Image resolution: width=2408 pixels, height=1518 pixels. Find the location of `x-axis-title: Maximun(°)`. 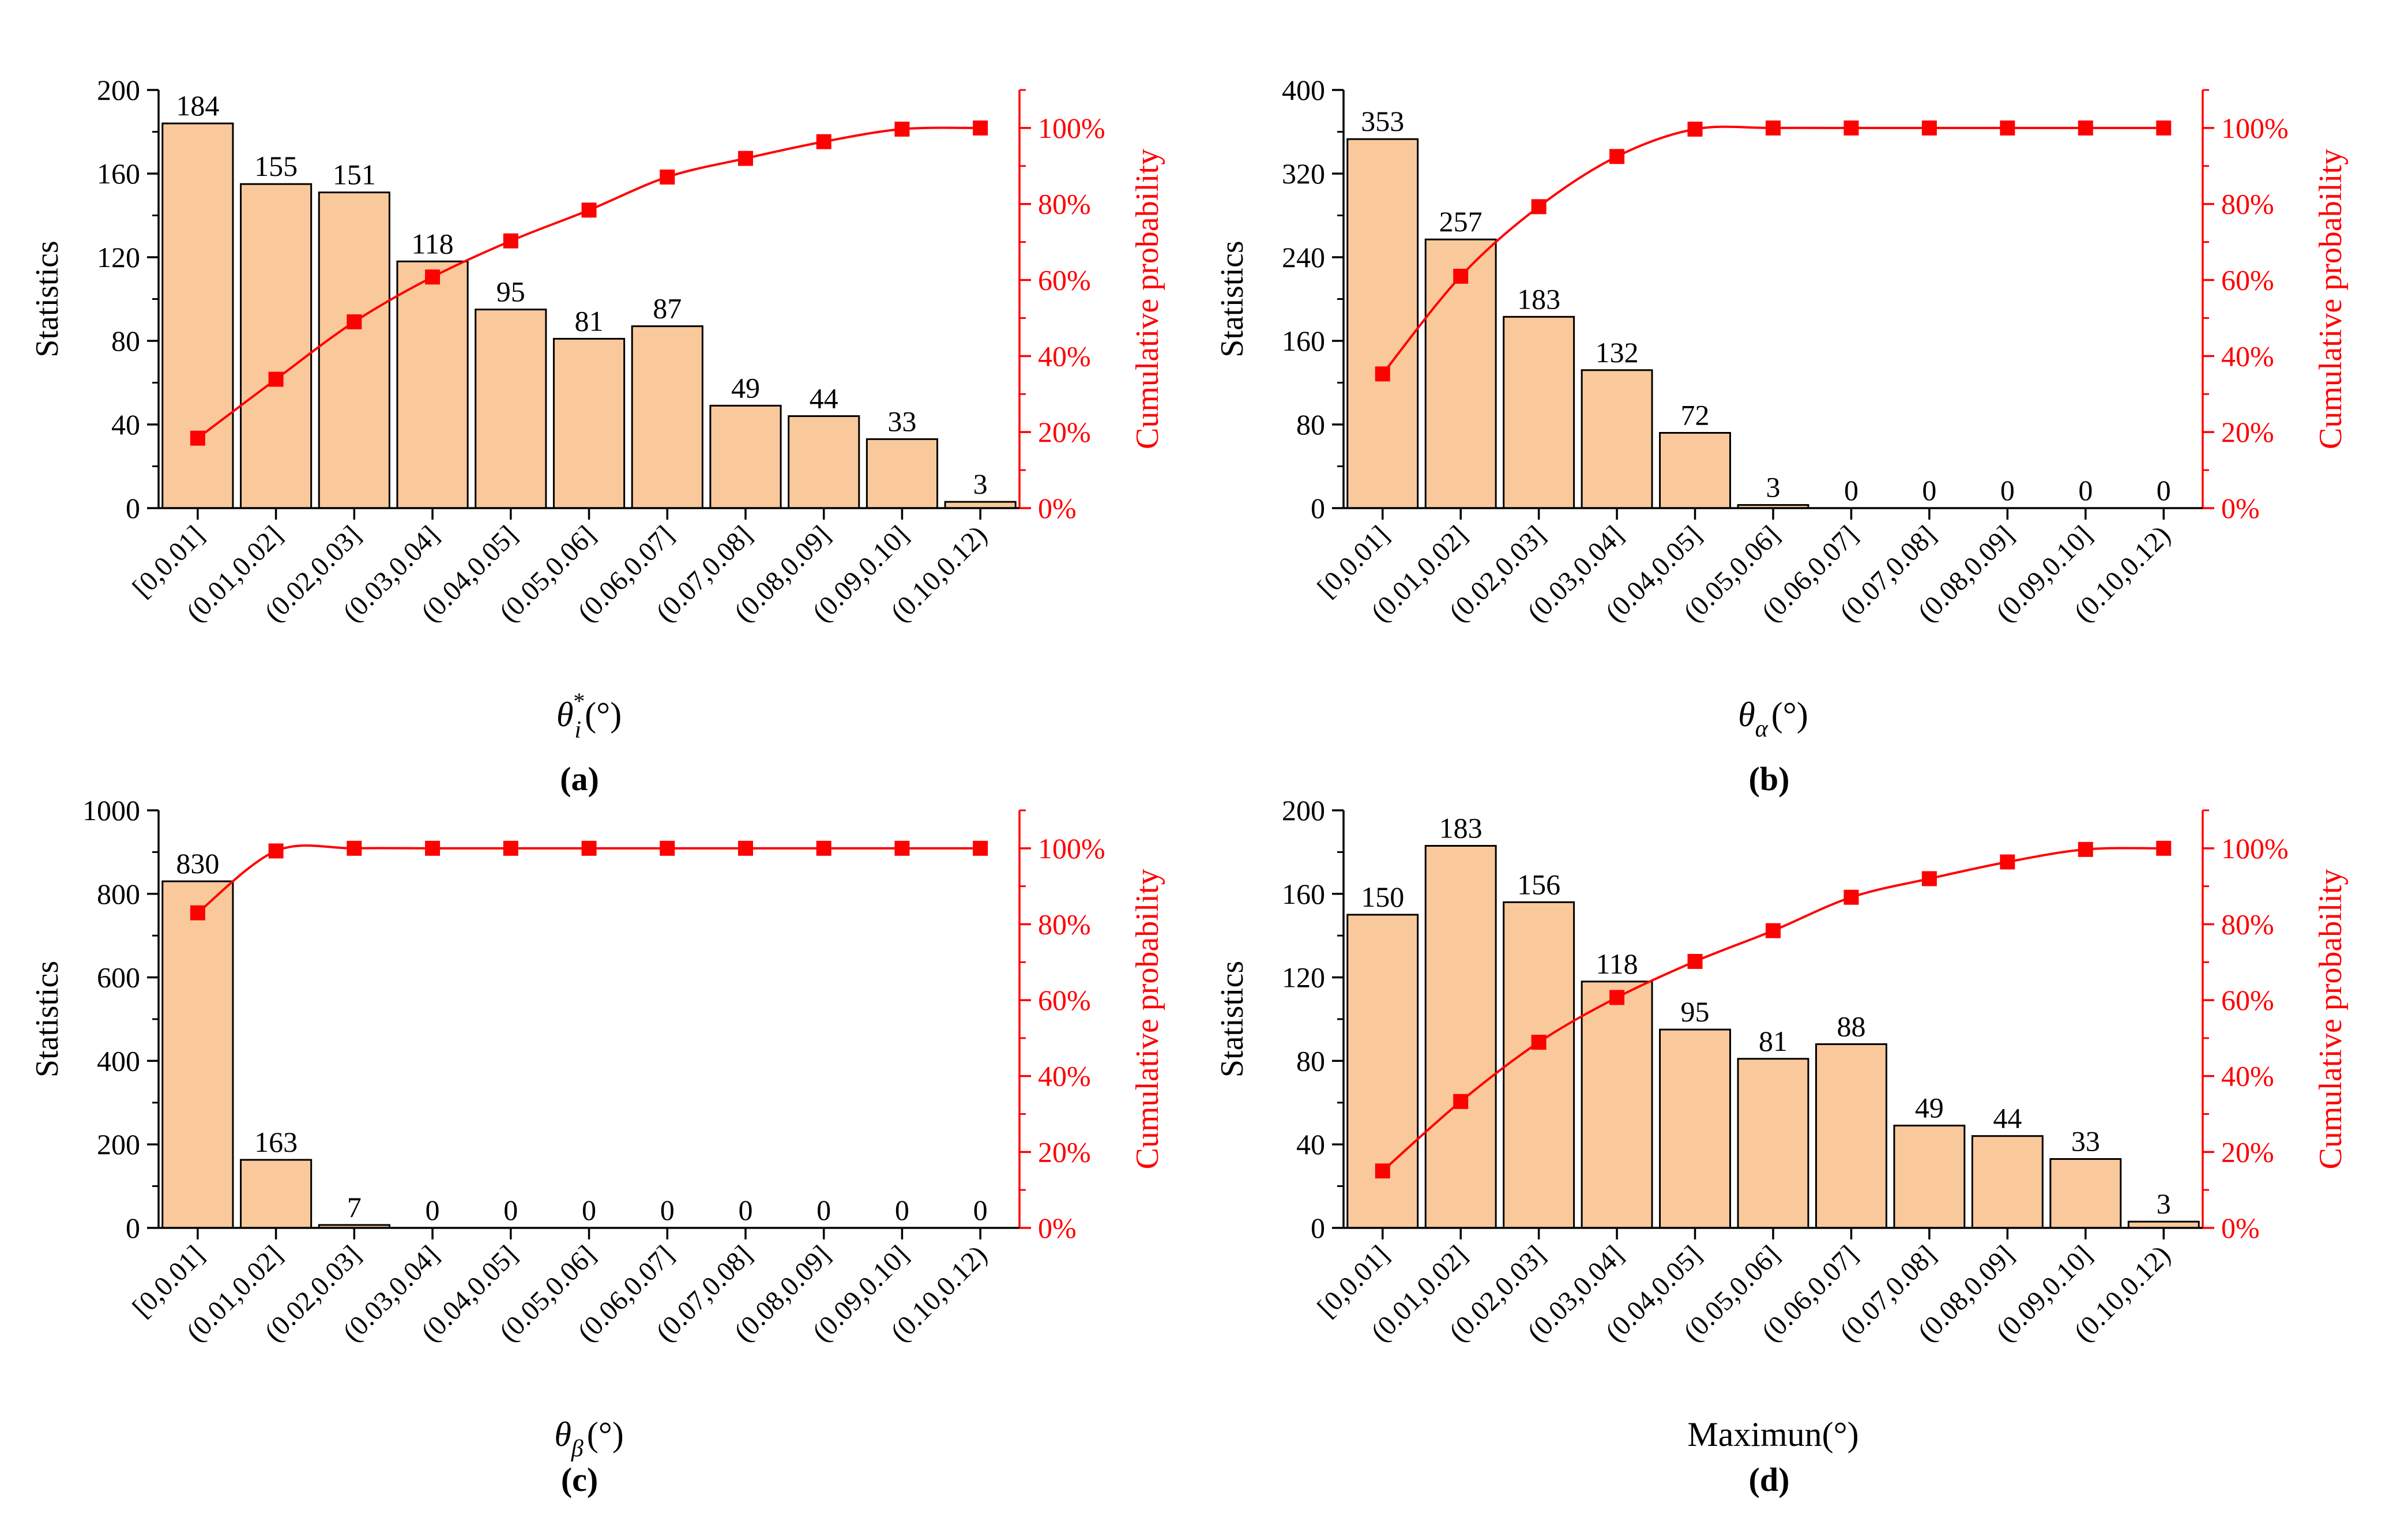

x-axis-title: Maximun(°) is located at coordinates (1772, 1434).